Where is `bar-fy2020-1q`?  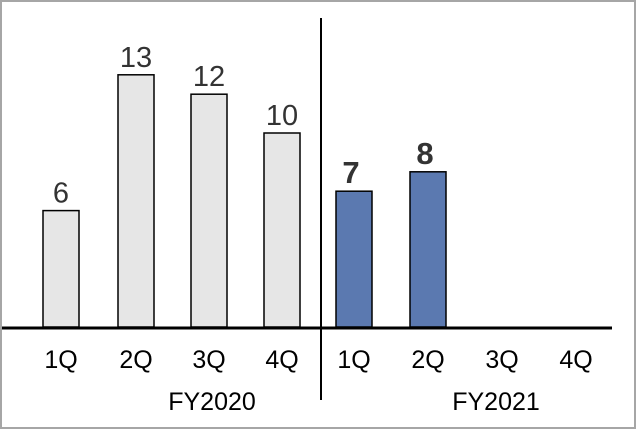 bar-fy2020-1q is located at coordinates (61, 268).